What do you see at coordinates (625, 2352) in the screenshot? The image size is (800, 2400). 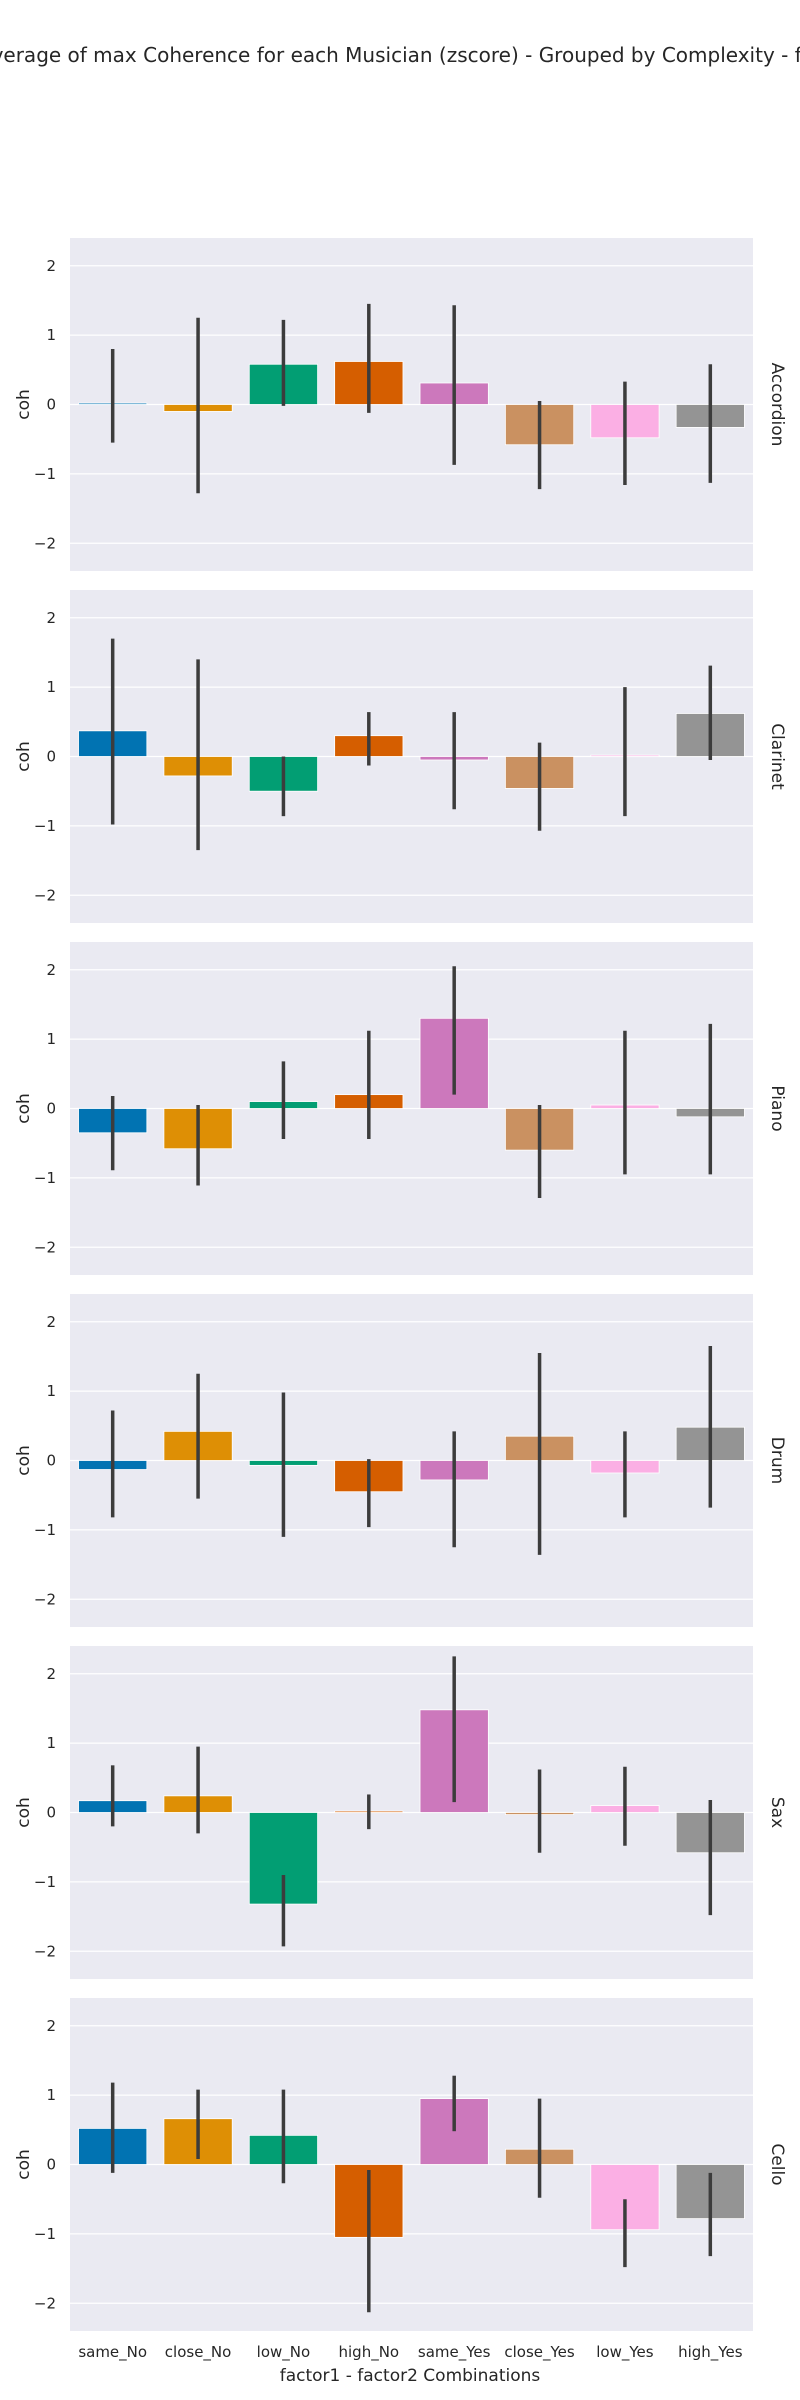 I see `x-tick-label: low_Yes` at bounding box center [625, 2352].